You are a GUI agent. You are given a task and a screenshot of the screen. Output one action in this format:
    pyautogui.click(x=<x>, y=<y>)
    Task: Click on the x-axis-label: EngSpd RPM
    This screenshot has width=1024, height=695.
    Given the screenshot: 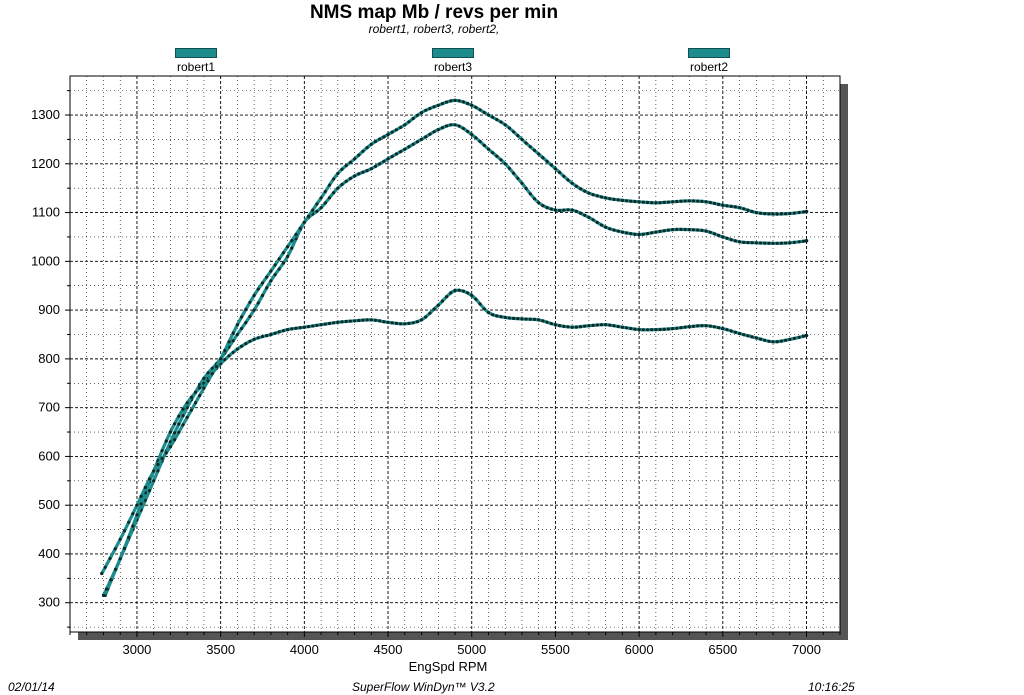 What is the action you would take?
    pyautogui.click(x=448, y=666)
    